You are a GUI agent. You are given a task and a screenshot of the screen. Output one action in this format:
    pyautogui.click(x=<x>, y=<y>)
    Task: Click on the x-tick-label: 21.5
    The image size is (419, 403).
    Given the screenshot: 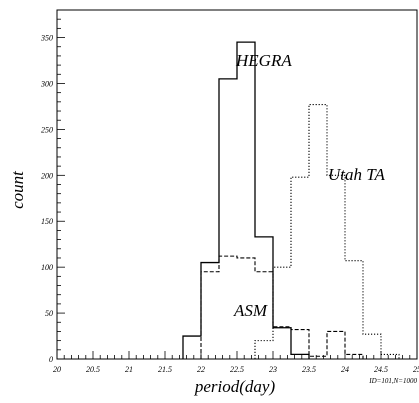 What is the action you would take?
    pyautogui.click(x=165, y=369)
    